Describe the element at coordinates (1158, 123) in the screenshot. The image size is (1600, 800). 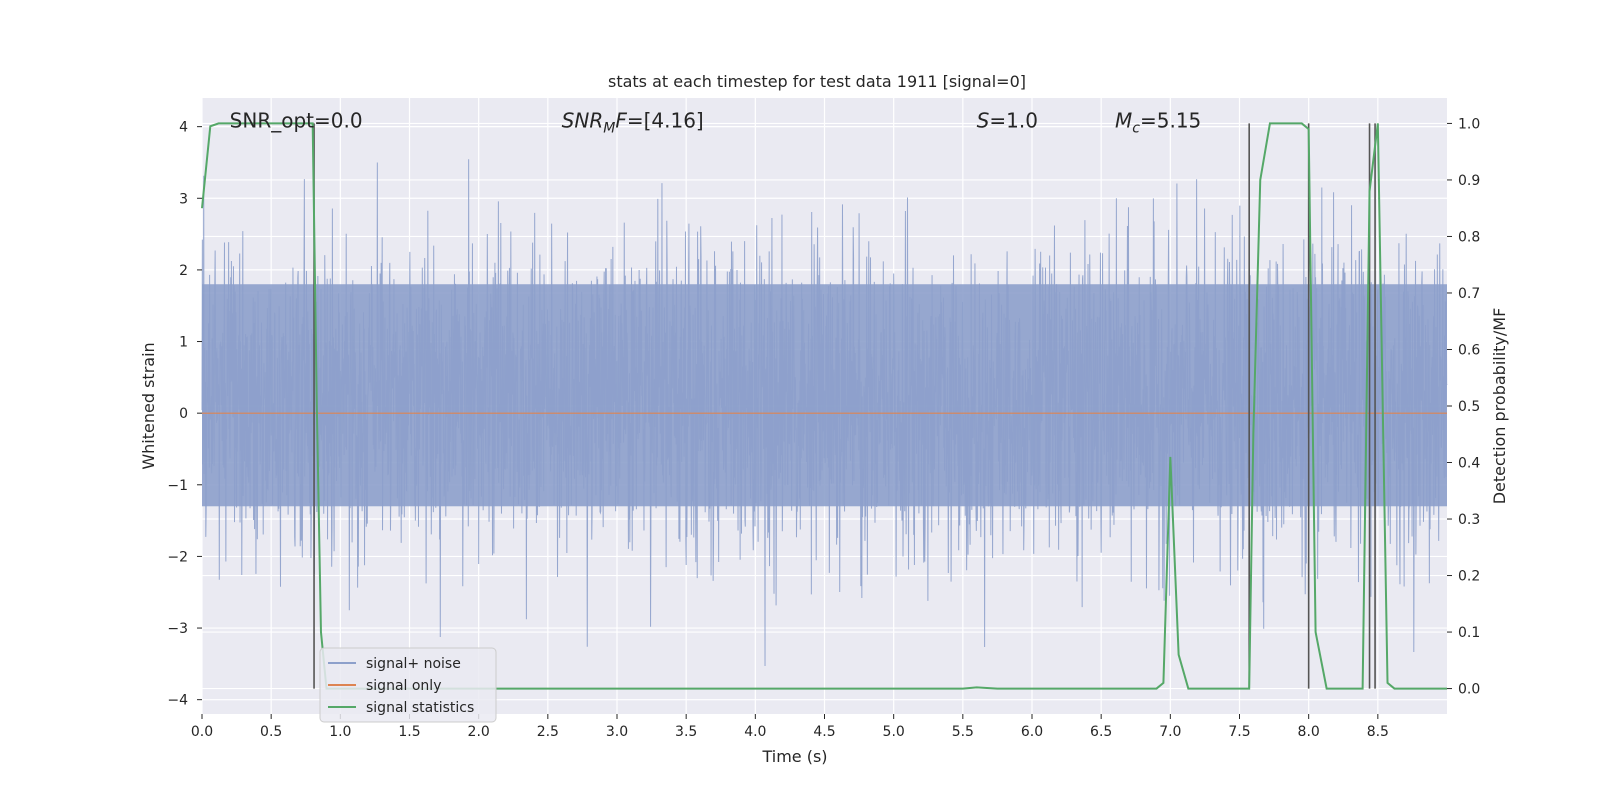
I see `stat-annotation: Mc=5.15` at that location.